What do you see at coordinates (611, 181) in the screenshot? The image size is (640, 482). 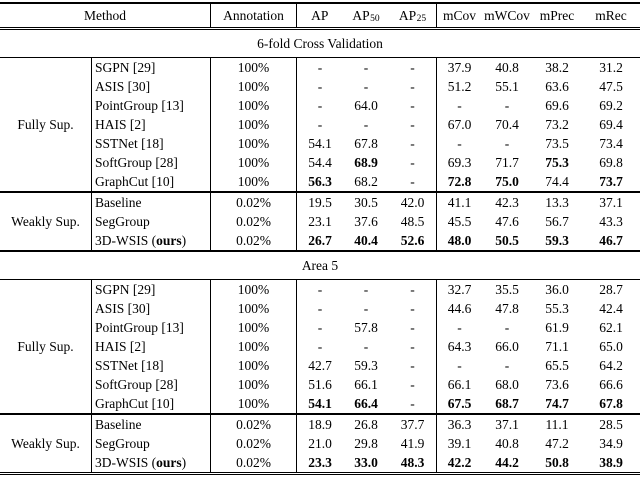 I see `value-cell: 73.7` at bounding box center [611, 181].